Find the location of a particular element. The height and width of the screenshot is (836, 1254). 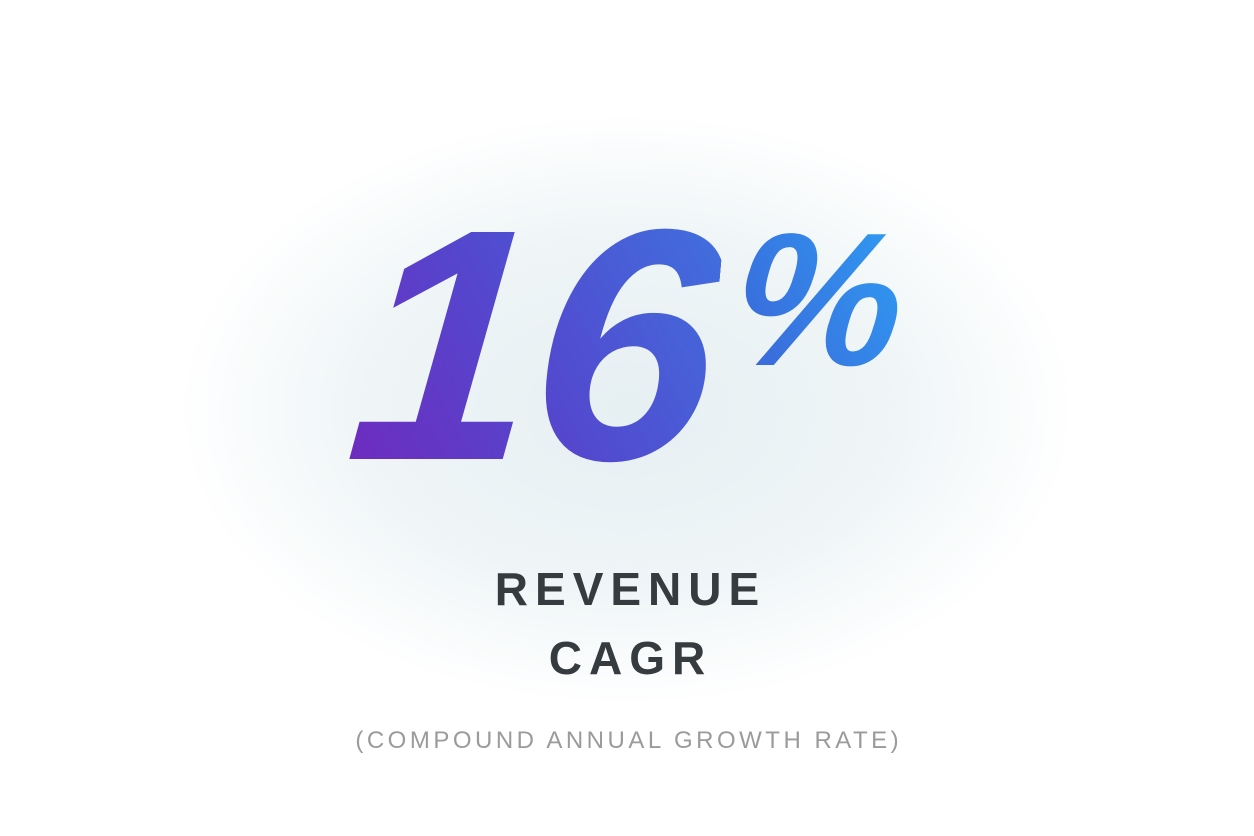

kpi-unit-percent: % is located at coordinates (819, 300).